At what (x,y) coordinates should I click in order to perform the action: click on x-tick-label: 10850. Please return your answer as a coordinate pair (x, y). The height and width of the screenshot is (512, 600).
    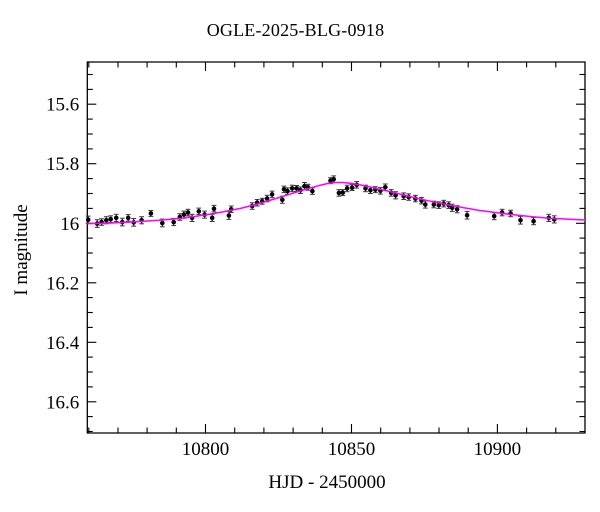
    Looking at the image, I should click on (352, 449).